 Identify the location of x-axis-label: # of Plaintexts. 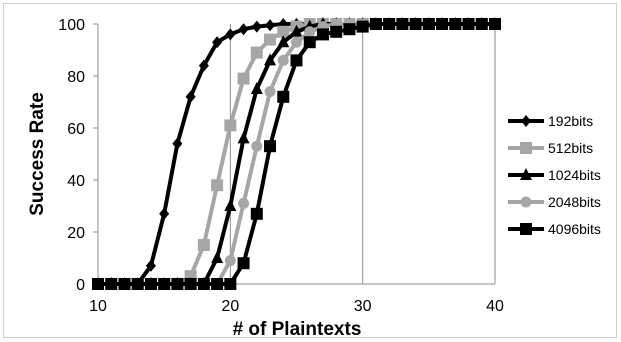
(297, 329).